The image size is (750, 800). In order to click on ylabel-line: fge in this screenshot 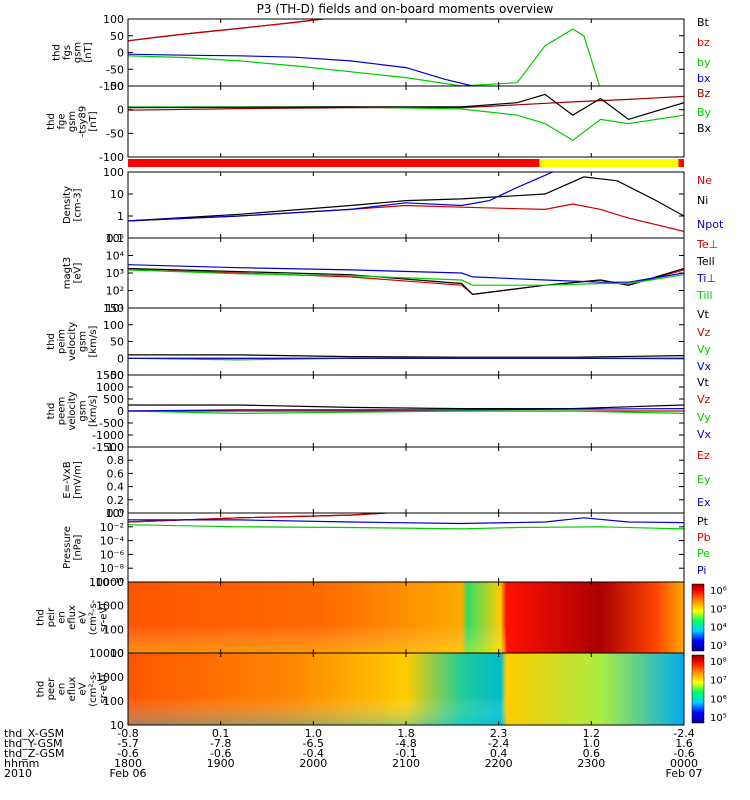, I will do `click(62, 121)`.